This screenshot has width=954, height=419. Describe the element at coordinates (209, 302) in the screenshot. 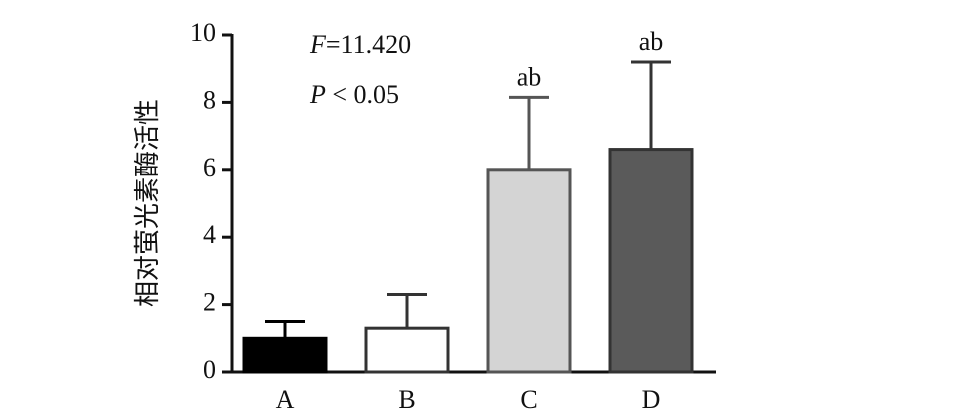

I see `y-tick-label: 2` at that location.